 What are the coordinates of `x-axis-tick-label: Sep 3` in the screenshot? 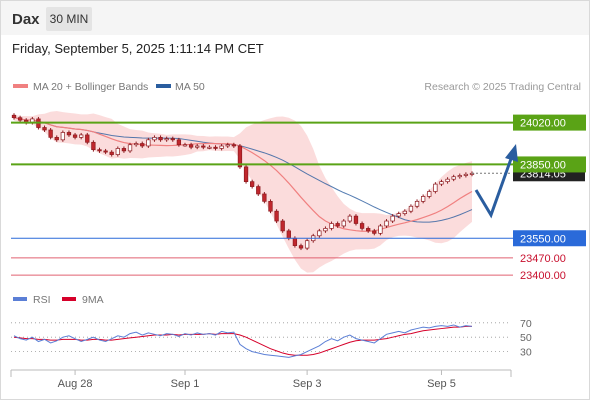 It's located at (307, 384).